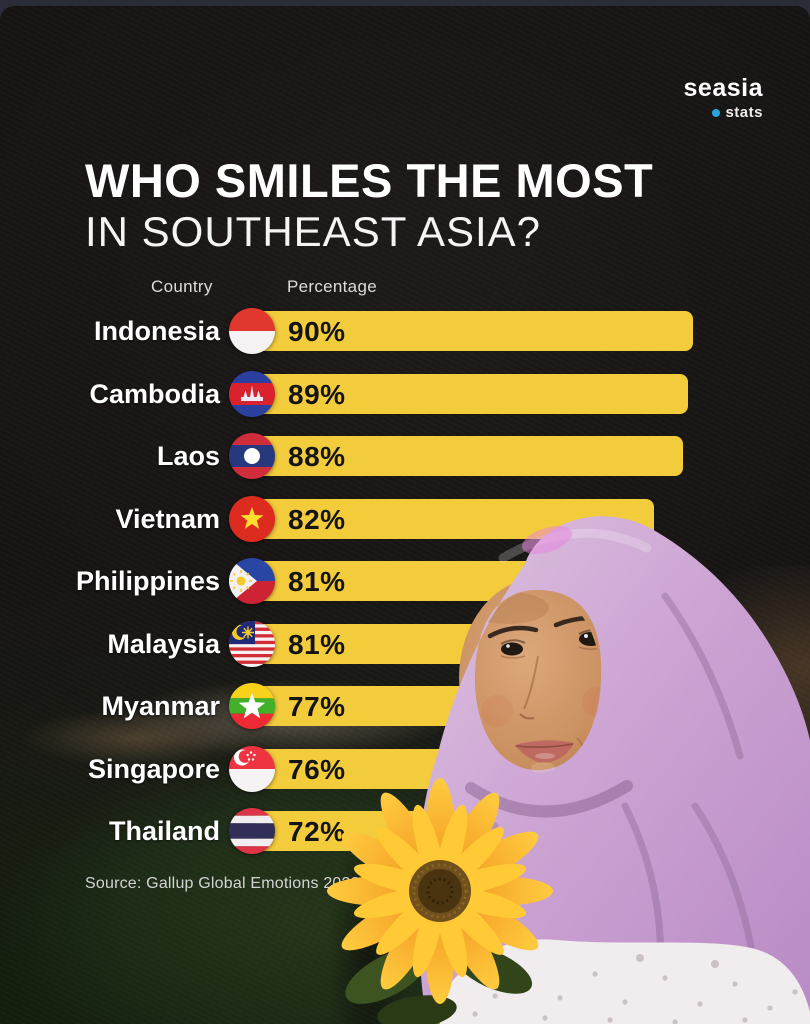  I want to click on country-label: Singapore, so click(153, 768).